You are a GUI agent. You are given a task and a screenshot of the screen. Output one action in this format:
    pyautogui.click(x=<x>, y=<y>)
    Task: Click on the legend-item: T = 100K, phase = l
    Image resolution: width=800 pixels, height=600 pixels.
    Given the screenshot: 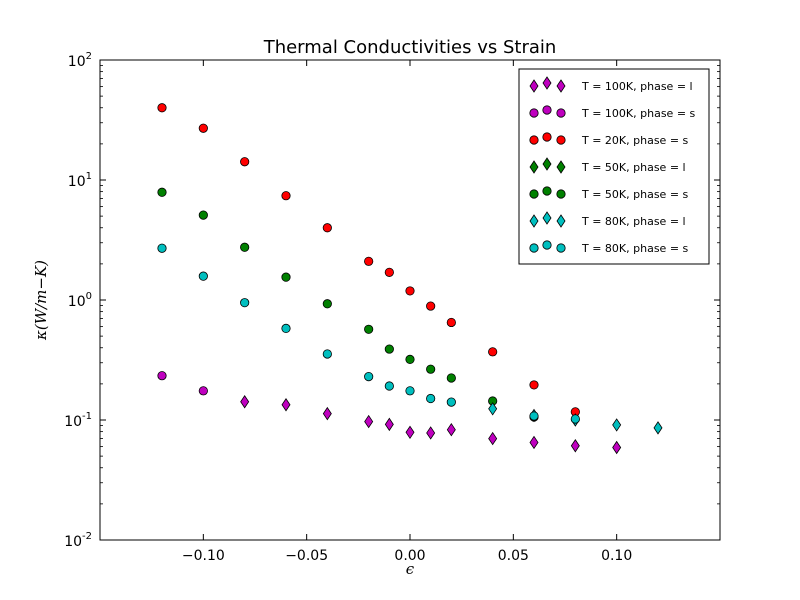 What is the action you would take?
    pyautogui.click(x=611, y=84)
    